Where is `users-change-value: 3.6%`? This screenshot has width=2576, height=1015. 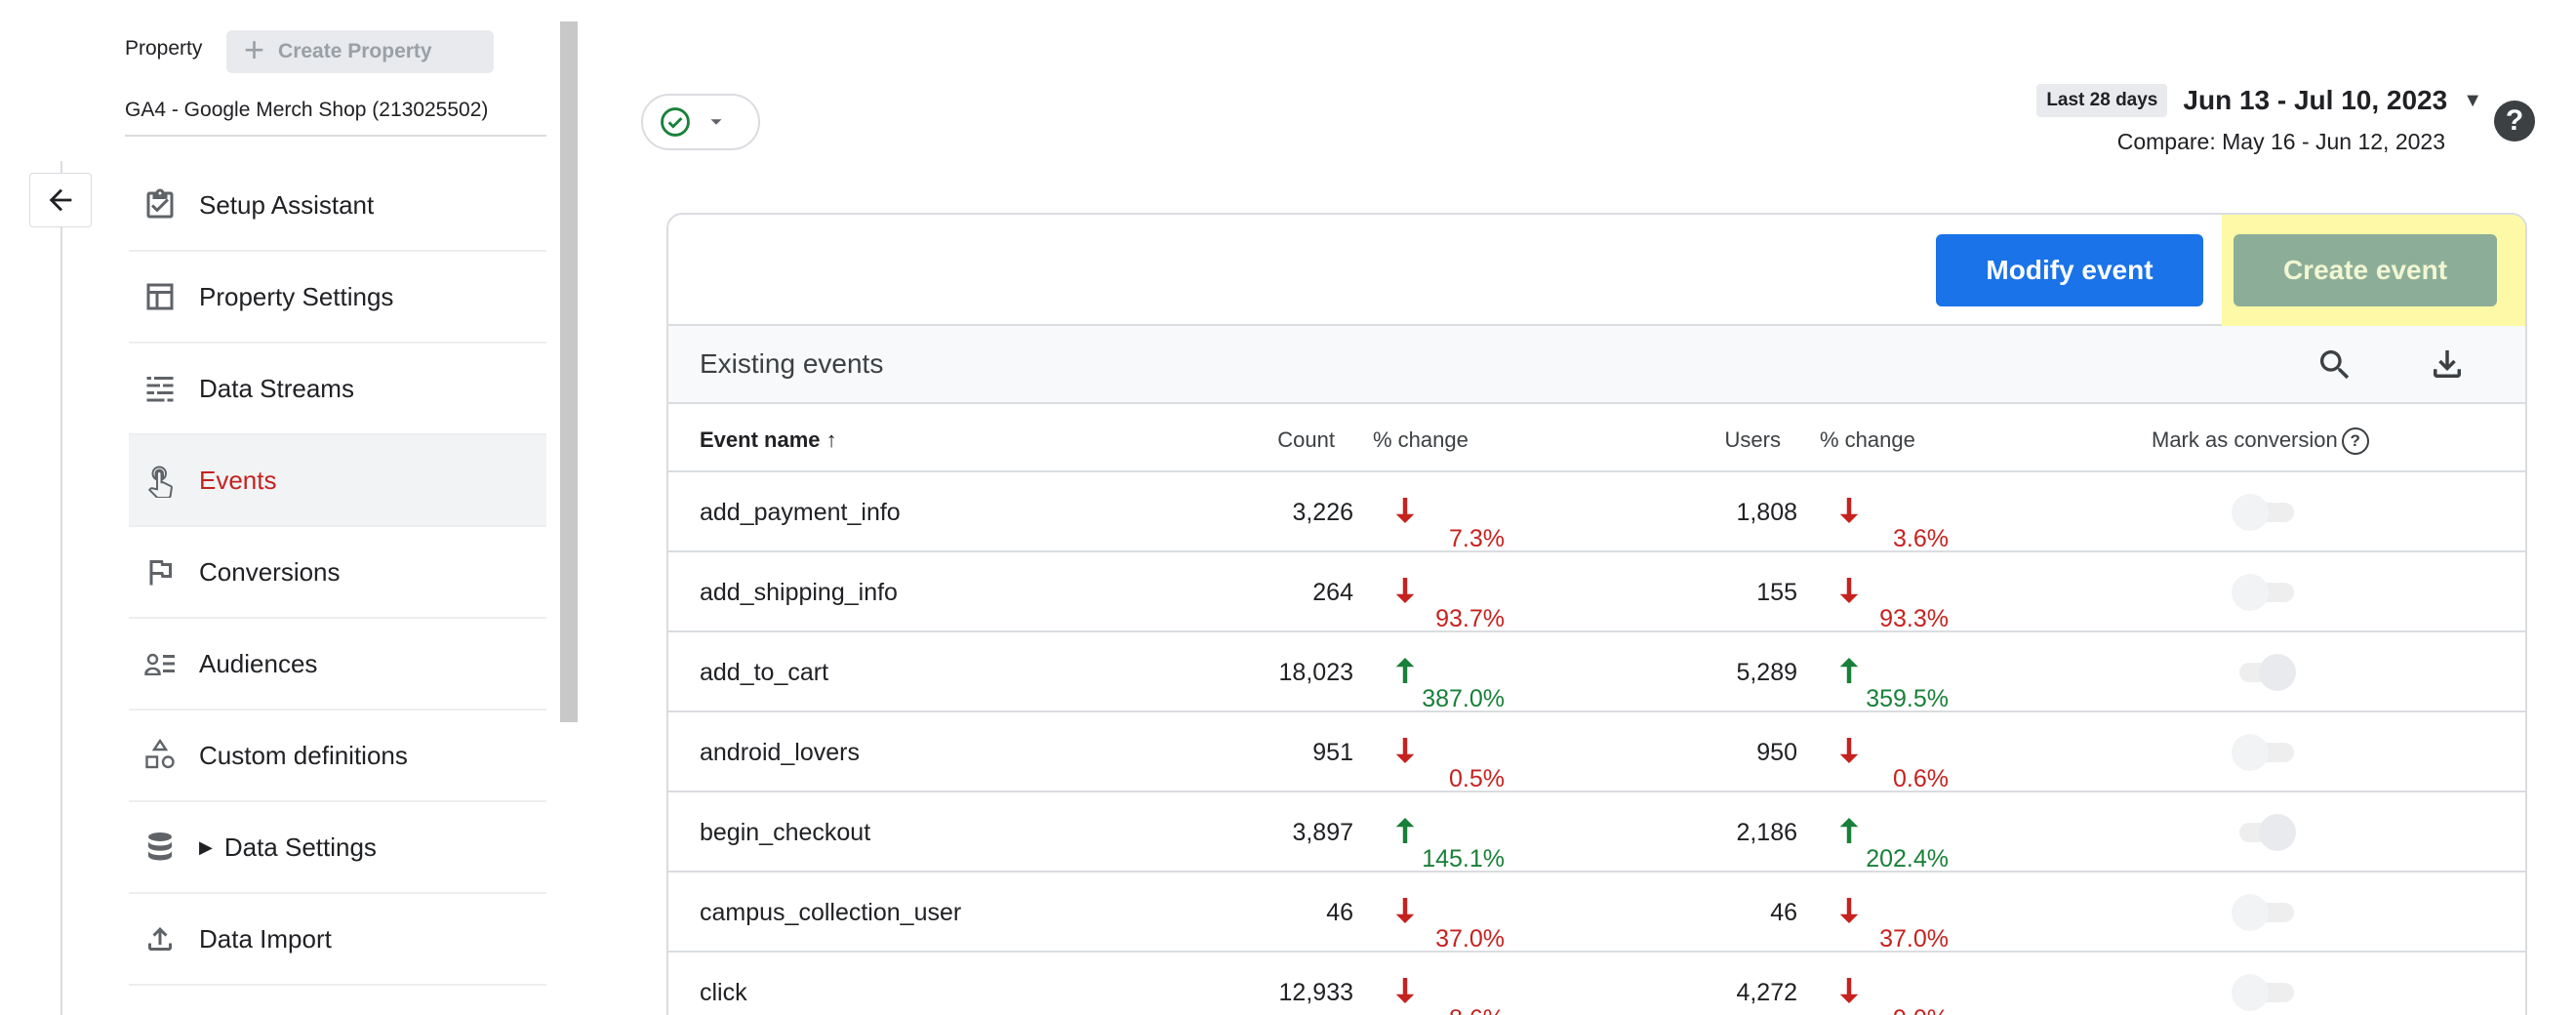 users-change-value: 3.6% is located at coordinates (1921, 538).